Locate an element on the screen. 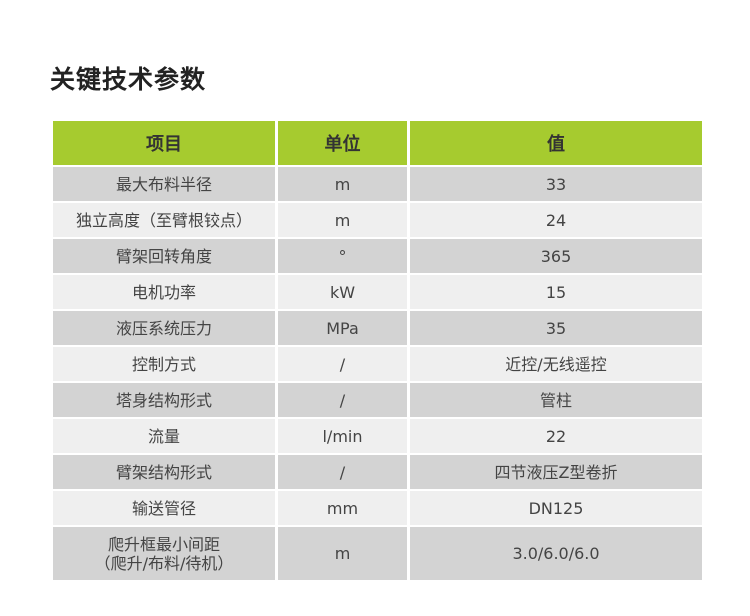 Image resolution: width=750 pixels, height=616 pixels. cell-item: 塔身结构形式 is located at coordinates (164, 400).